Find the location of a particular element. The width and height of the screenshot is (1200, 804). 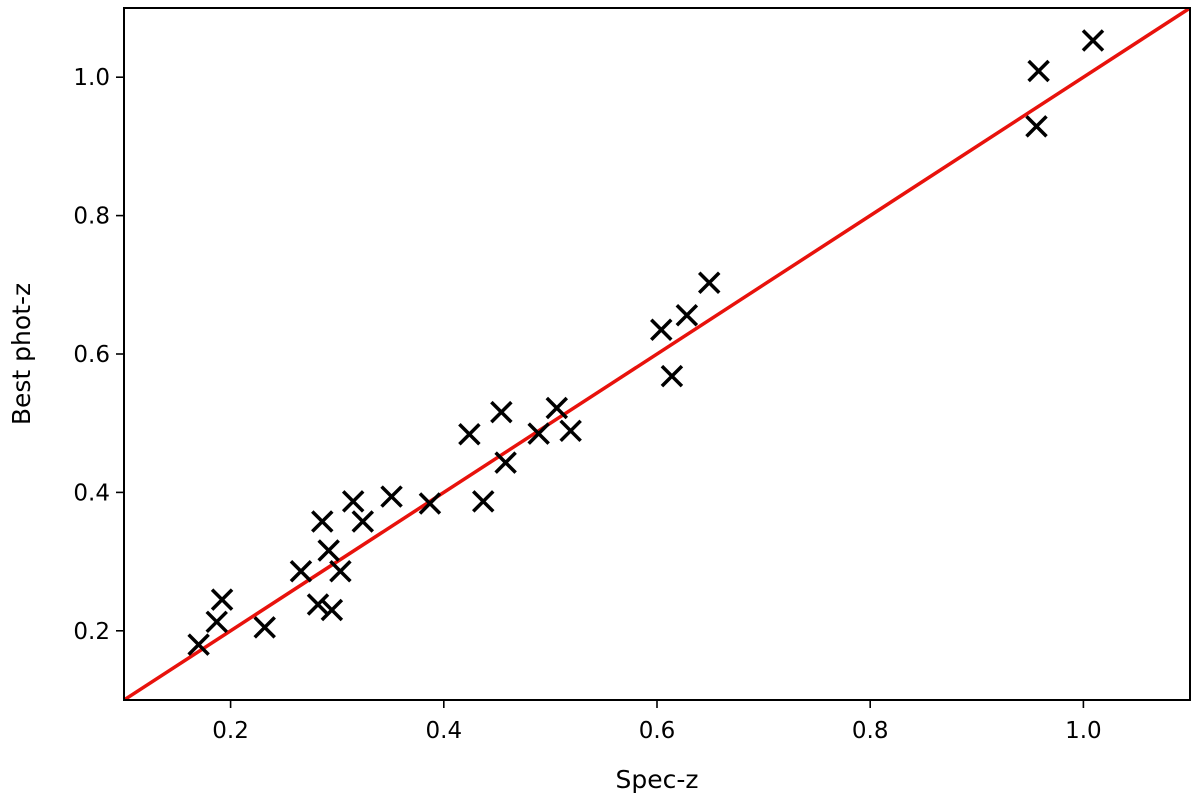

y-axis-label: Best phot-z is located at coordinates (21, 354).